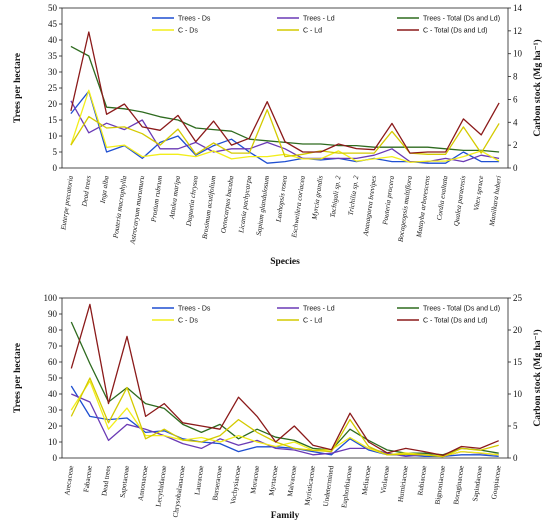 This screenshot has height=528, width=550. Describe the element at coordinates (125, 481) in the screenshot. I see `x-tick-label: Sapotaceae` at that location.